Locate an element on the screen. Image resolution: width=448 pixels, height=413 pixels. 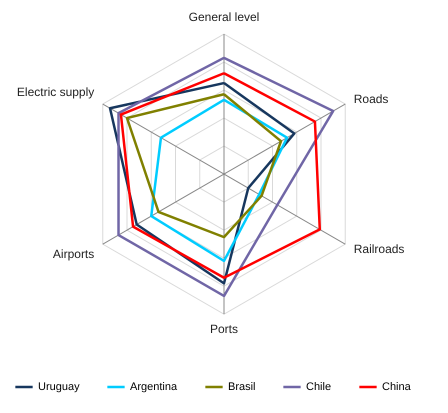
spoke-label: Electric supply is located at coordinates (55, 92).